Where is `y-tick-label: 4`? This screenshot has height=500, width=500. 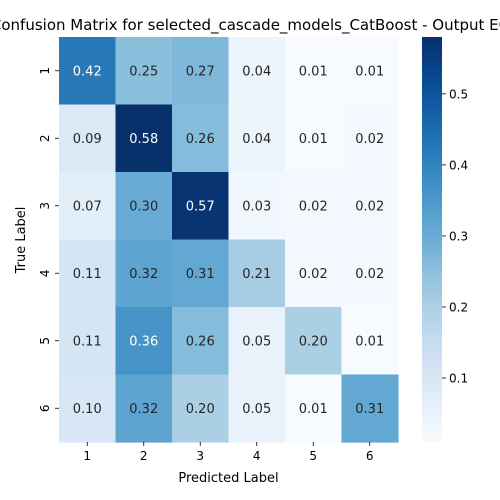
y-tick-label: 4 is located at coordinates (45, 273).